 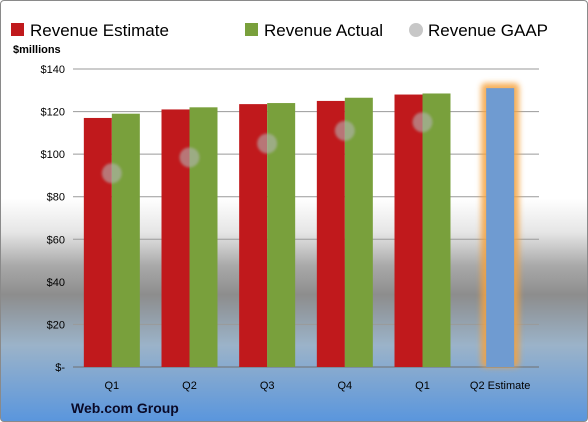 I want to click on legend-label: Revenue GAAP, so click(x=488, y=30).